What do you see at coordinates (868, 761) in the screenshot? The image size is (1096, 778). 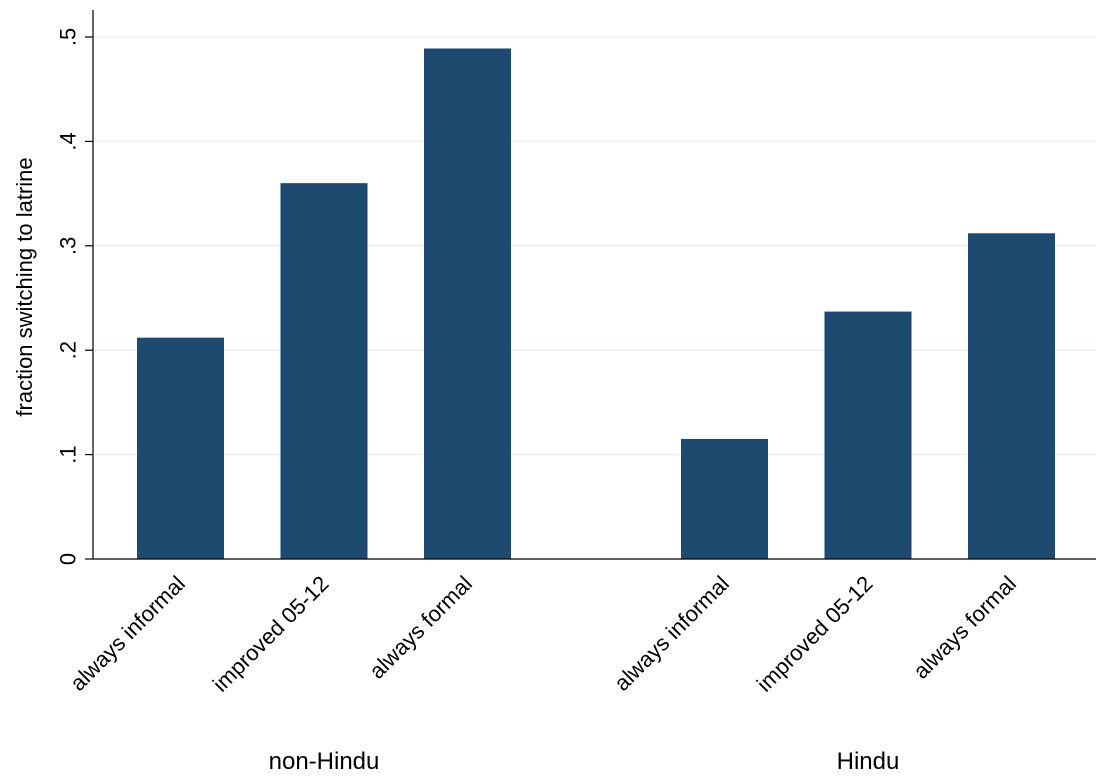 I see `group-label: Hindu` at bounding box center [868, 761].